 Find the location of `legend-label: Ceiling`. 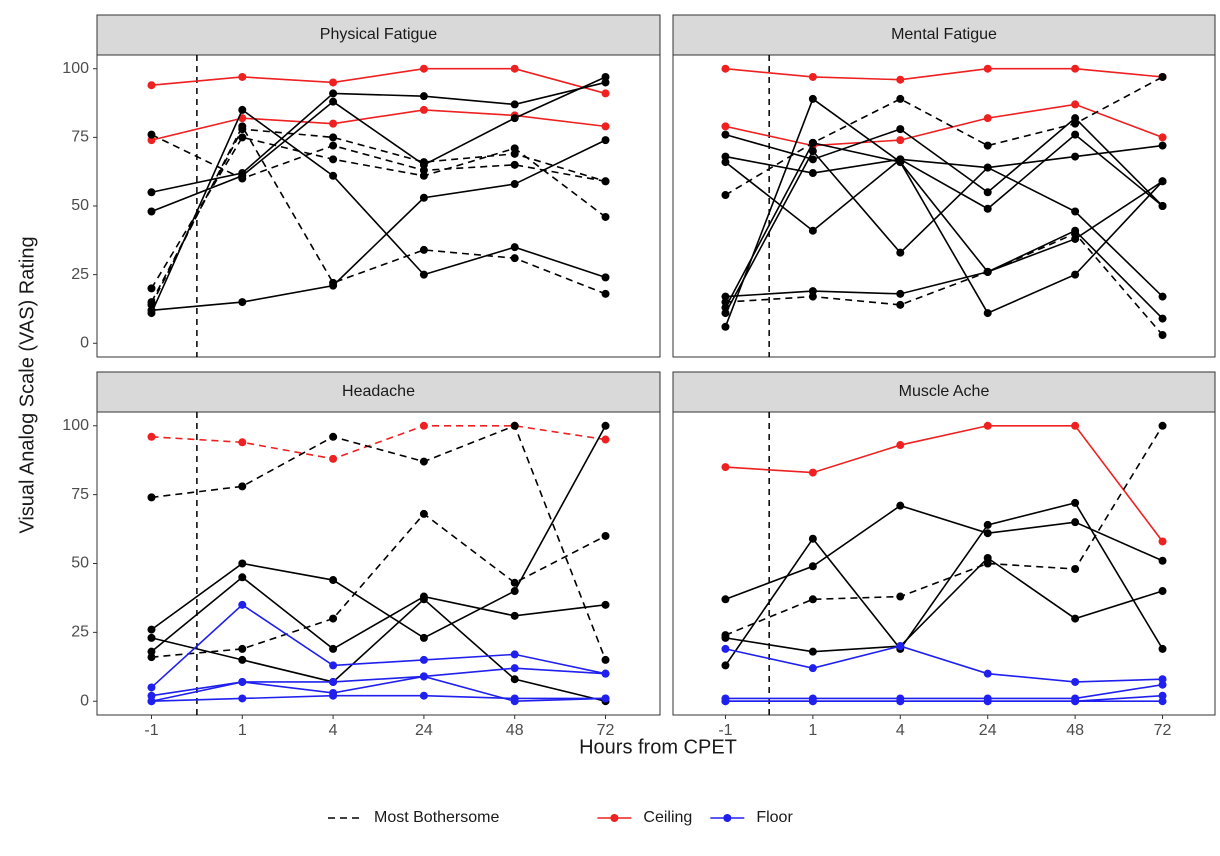

legend-label: Ceiling is located at coordinates (667, 817).